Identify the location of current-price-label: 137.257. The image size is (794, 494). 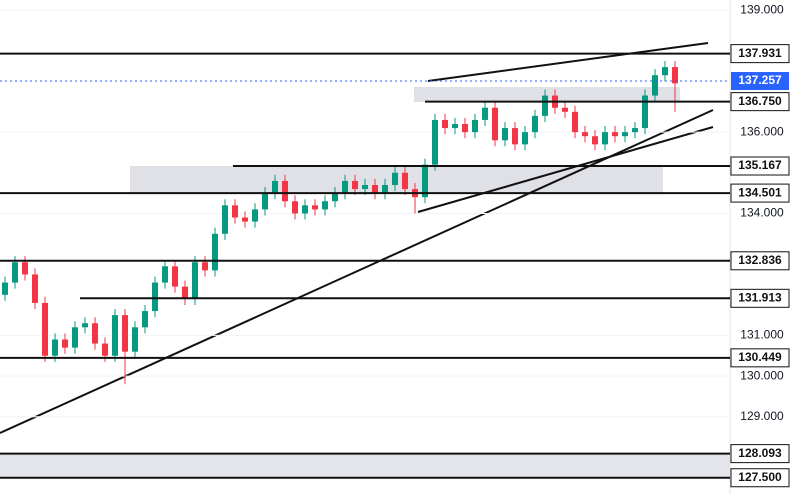
(760, 80).